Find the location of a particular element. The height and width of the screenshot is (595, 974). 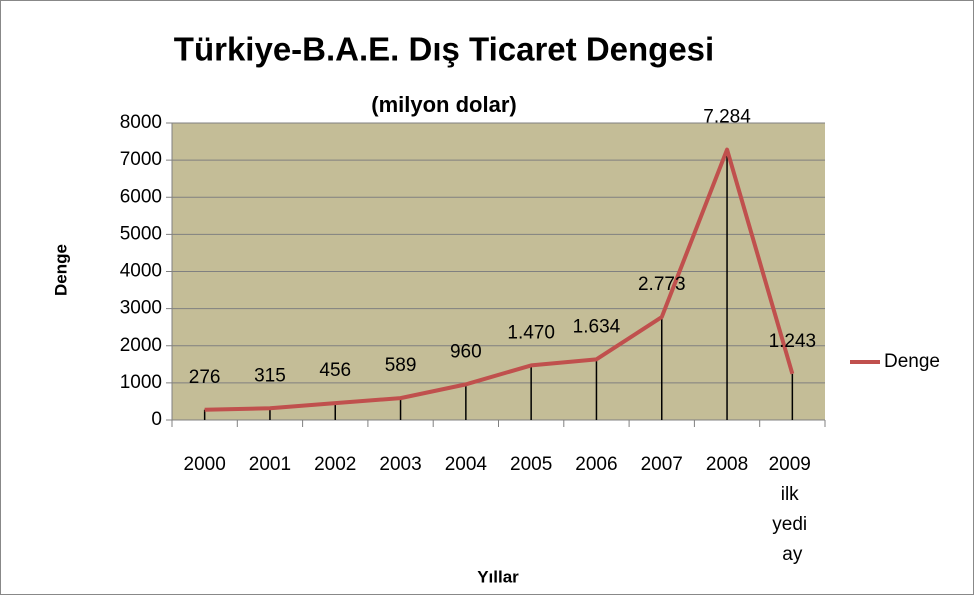

x-axis-label: Yıllar is located at coordinates (498, 576).